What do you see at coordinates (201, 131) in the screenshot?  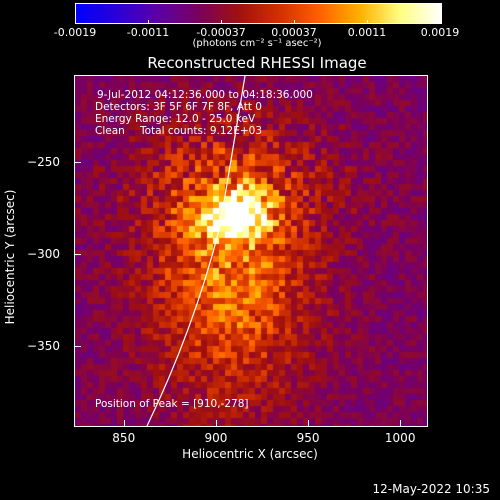 I see `annotation-counts: Total counts: 9.12E+03` at bounding box center [201, 131].